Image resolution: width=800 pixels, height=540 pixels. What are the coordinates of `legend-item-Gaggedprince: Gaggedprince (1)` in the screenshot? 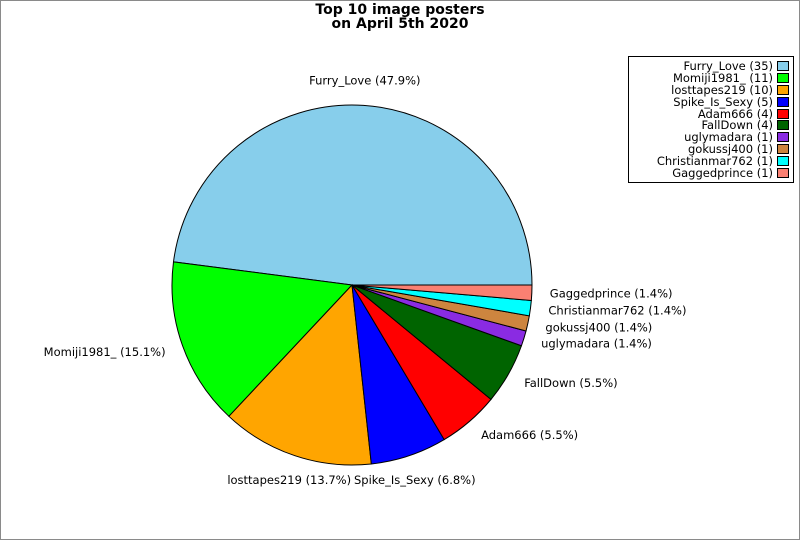 It's located at (711, 173).